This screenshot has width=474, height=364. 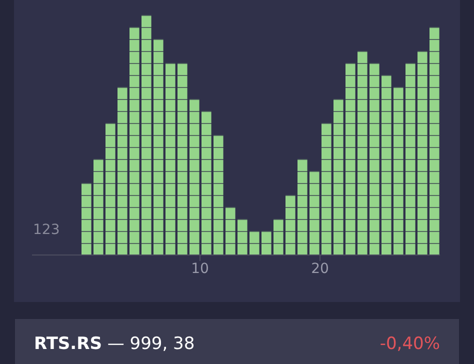 I want to click on annotation: 123, so click(x=46, y=230).